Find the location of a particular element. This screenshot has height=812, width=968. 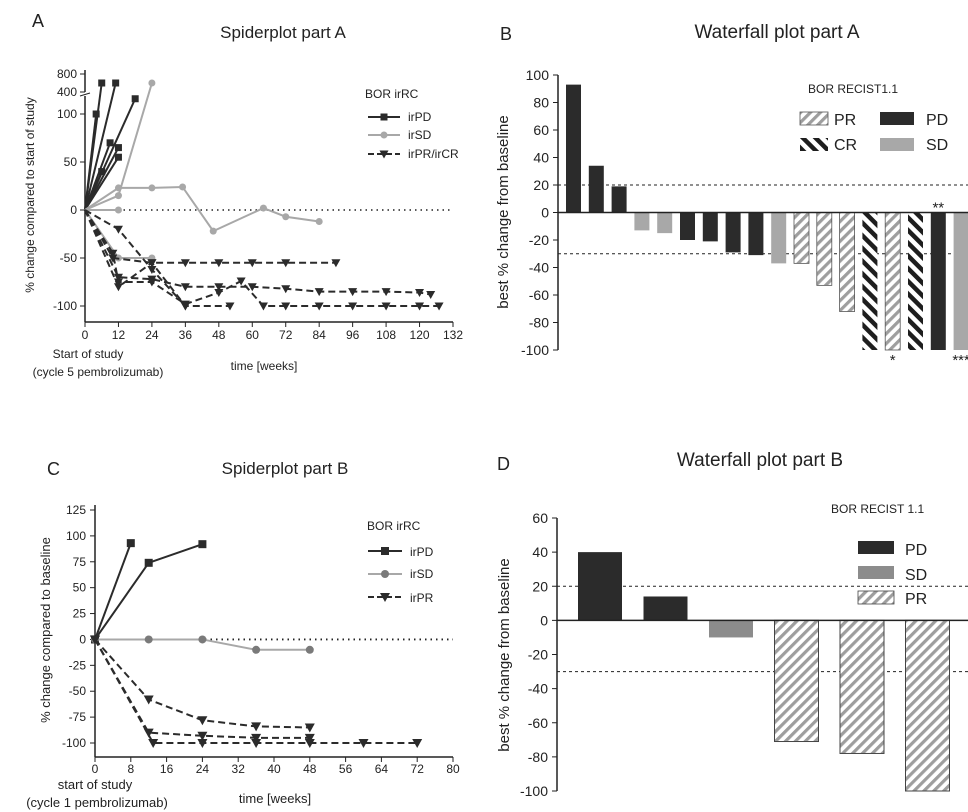

panel-d-ytick-label: -60 is located at coordinates (538, 723).